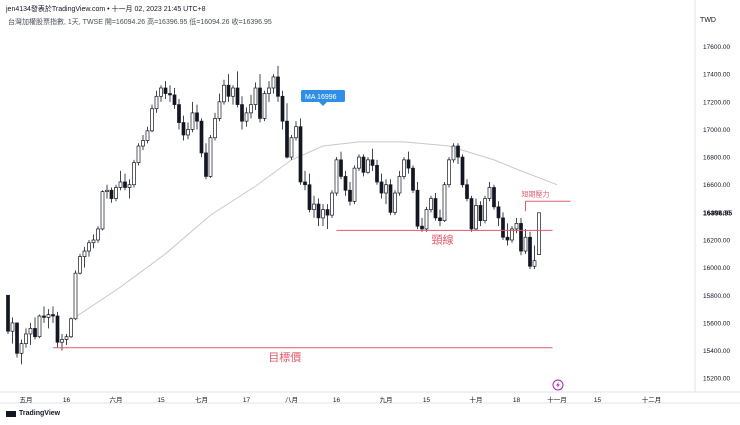 Image resolution: width=740 pixels, height=425 pixels. I want to click on x-tick-label: 九月, so click(386, 399).